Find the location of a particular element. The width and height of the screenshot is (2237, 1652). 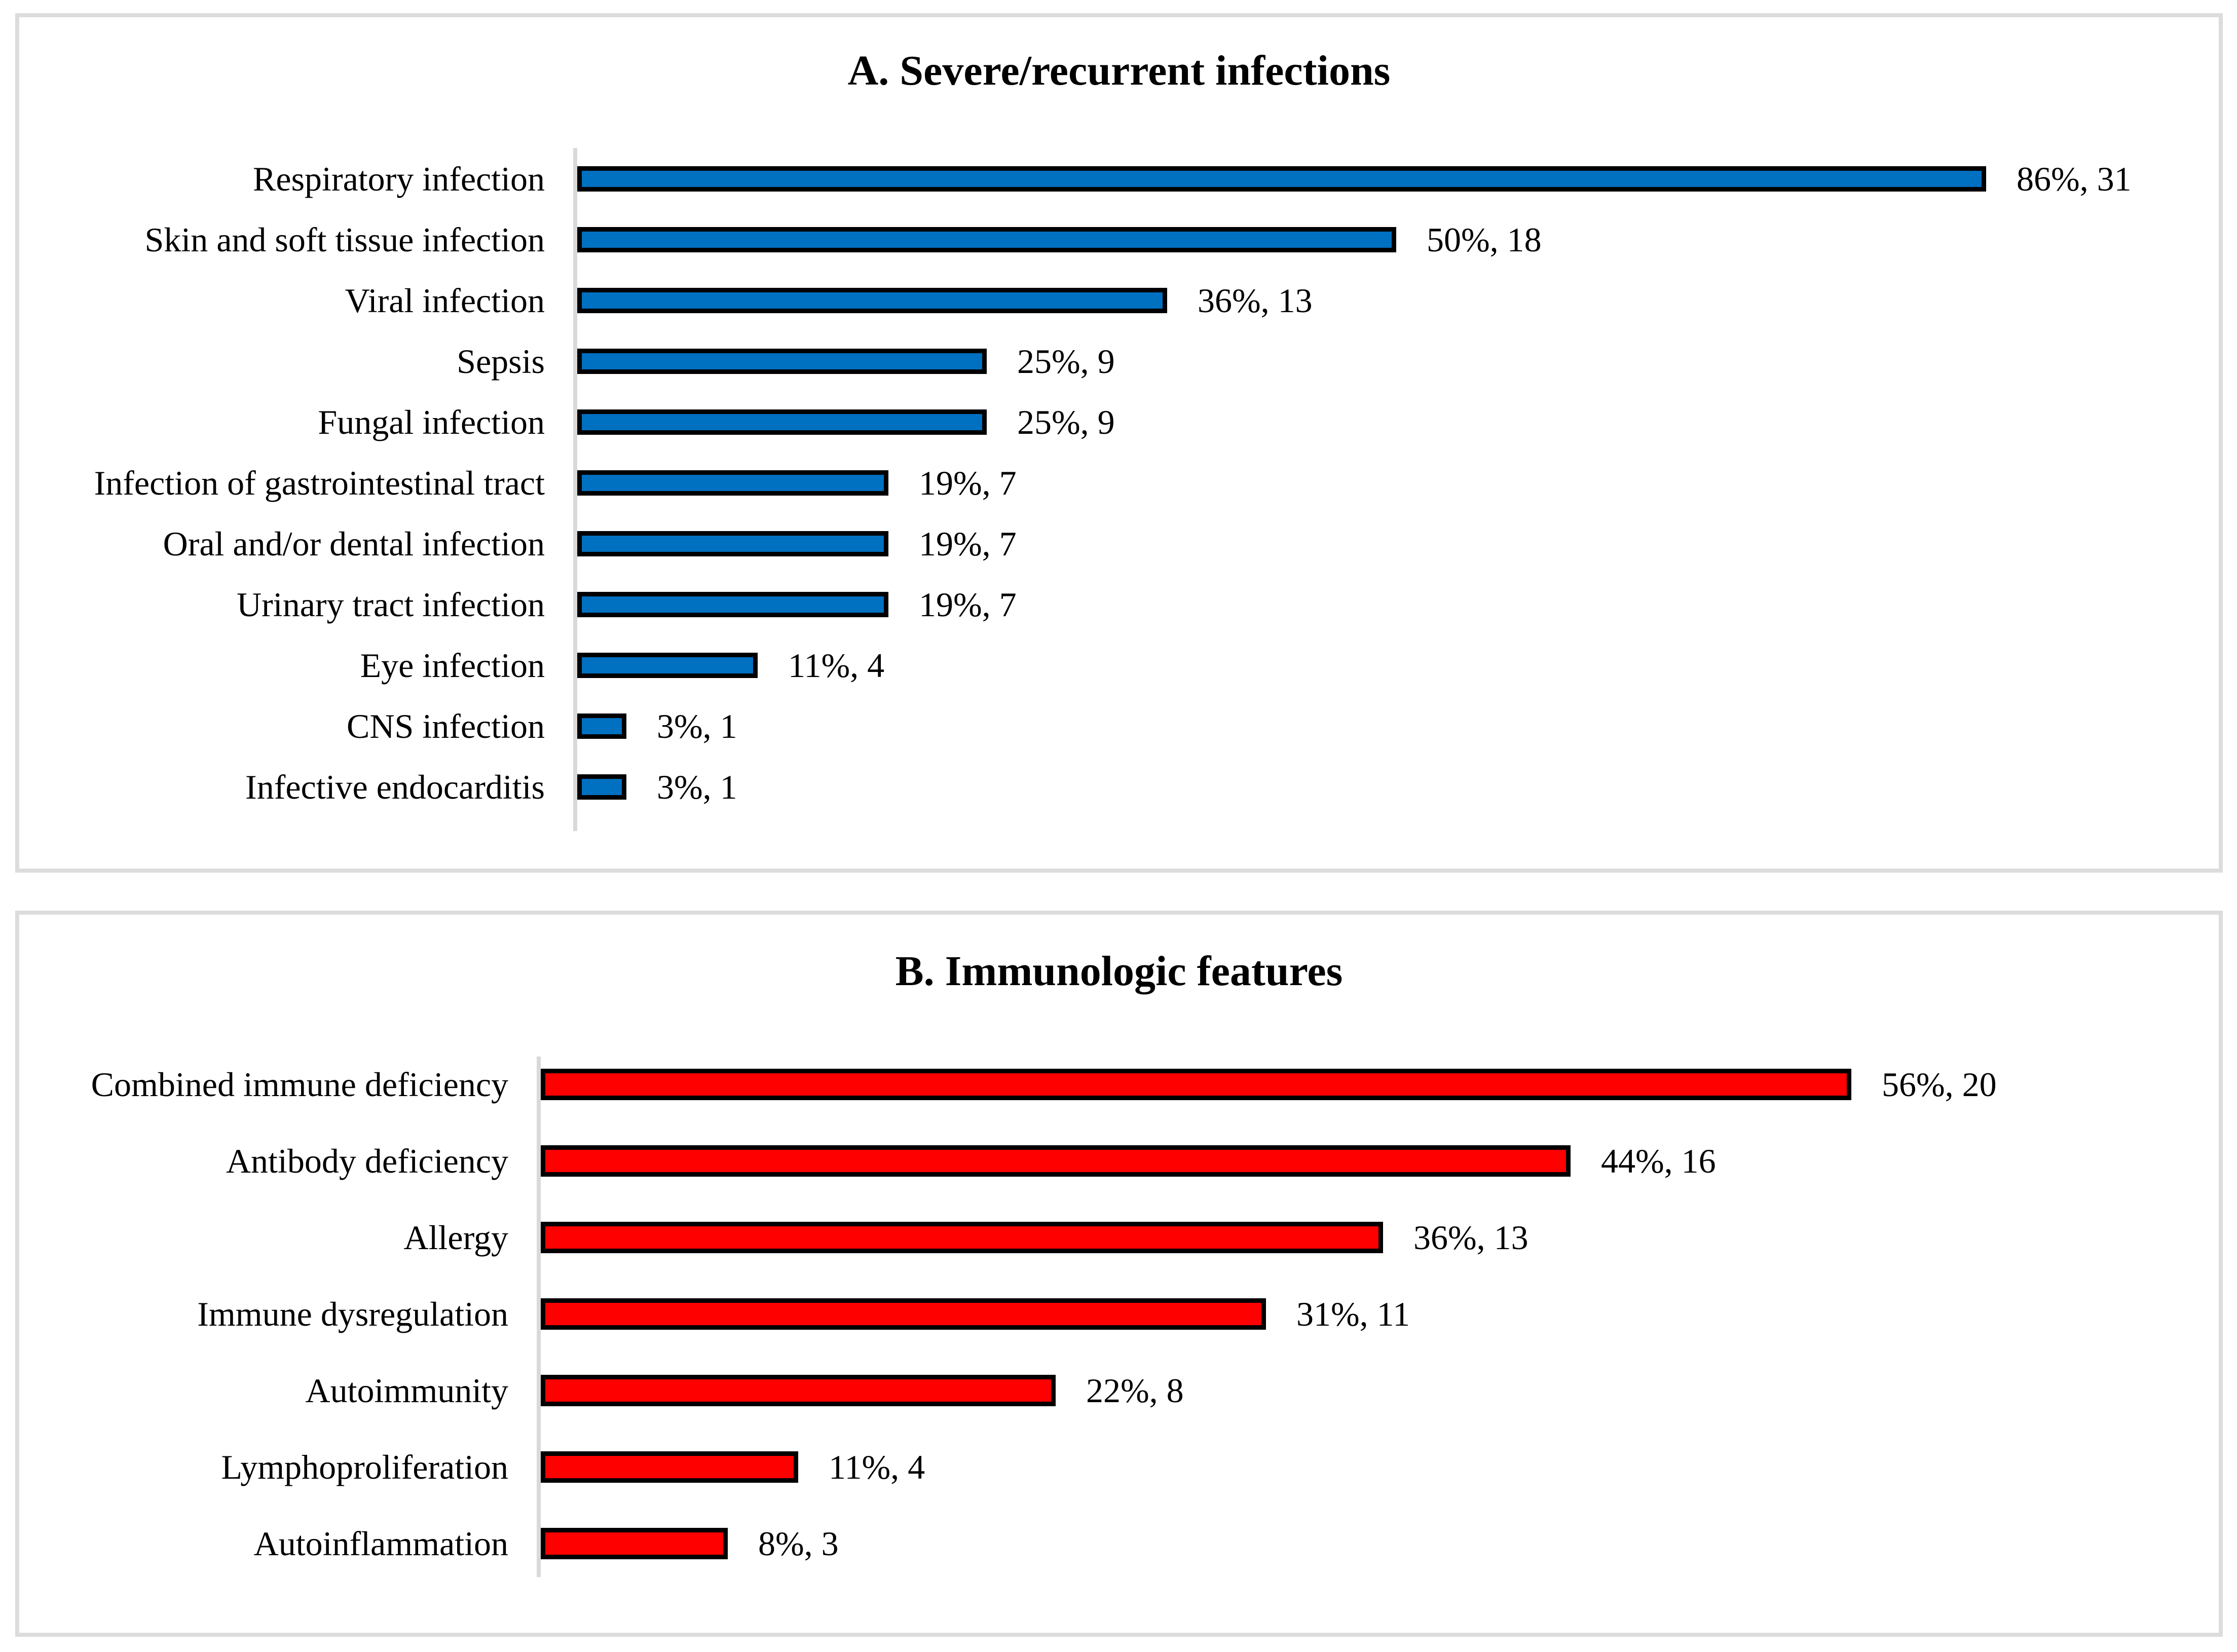

category-label: Eye infection is located at coordinates (452, 665).